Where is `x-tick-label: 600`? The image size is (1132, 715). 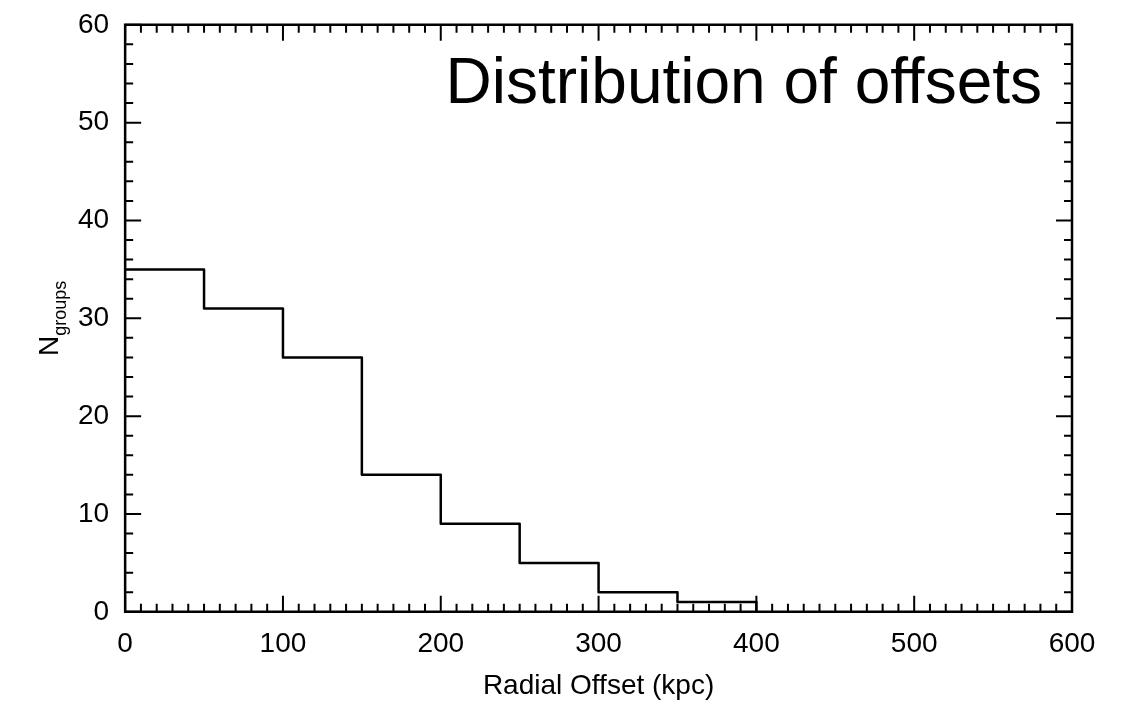
x-tick-label: 600 is located at coordinates (1072, 643).